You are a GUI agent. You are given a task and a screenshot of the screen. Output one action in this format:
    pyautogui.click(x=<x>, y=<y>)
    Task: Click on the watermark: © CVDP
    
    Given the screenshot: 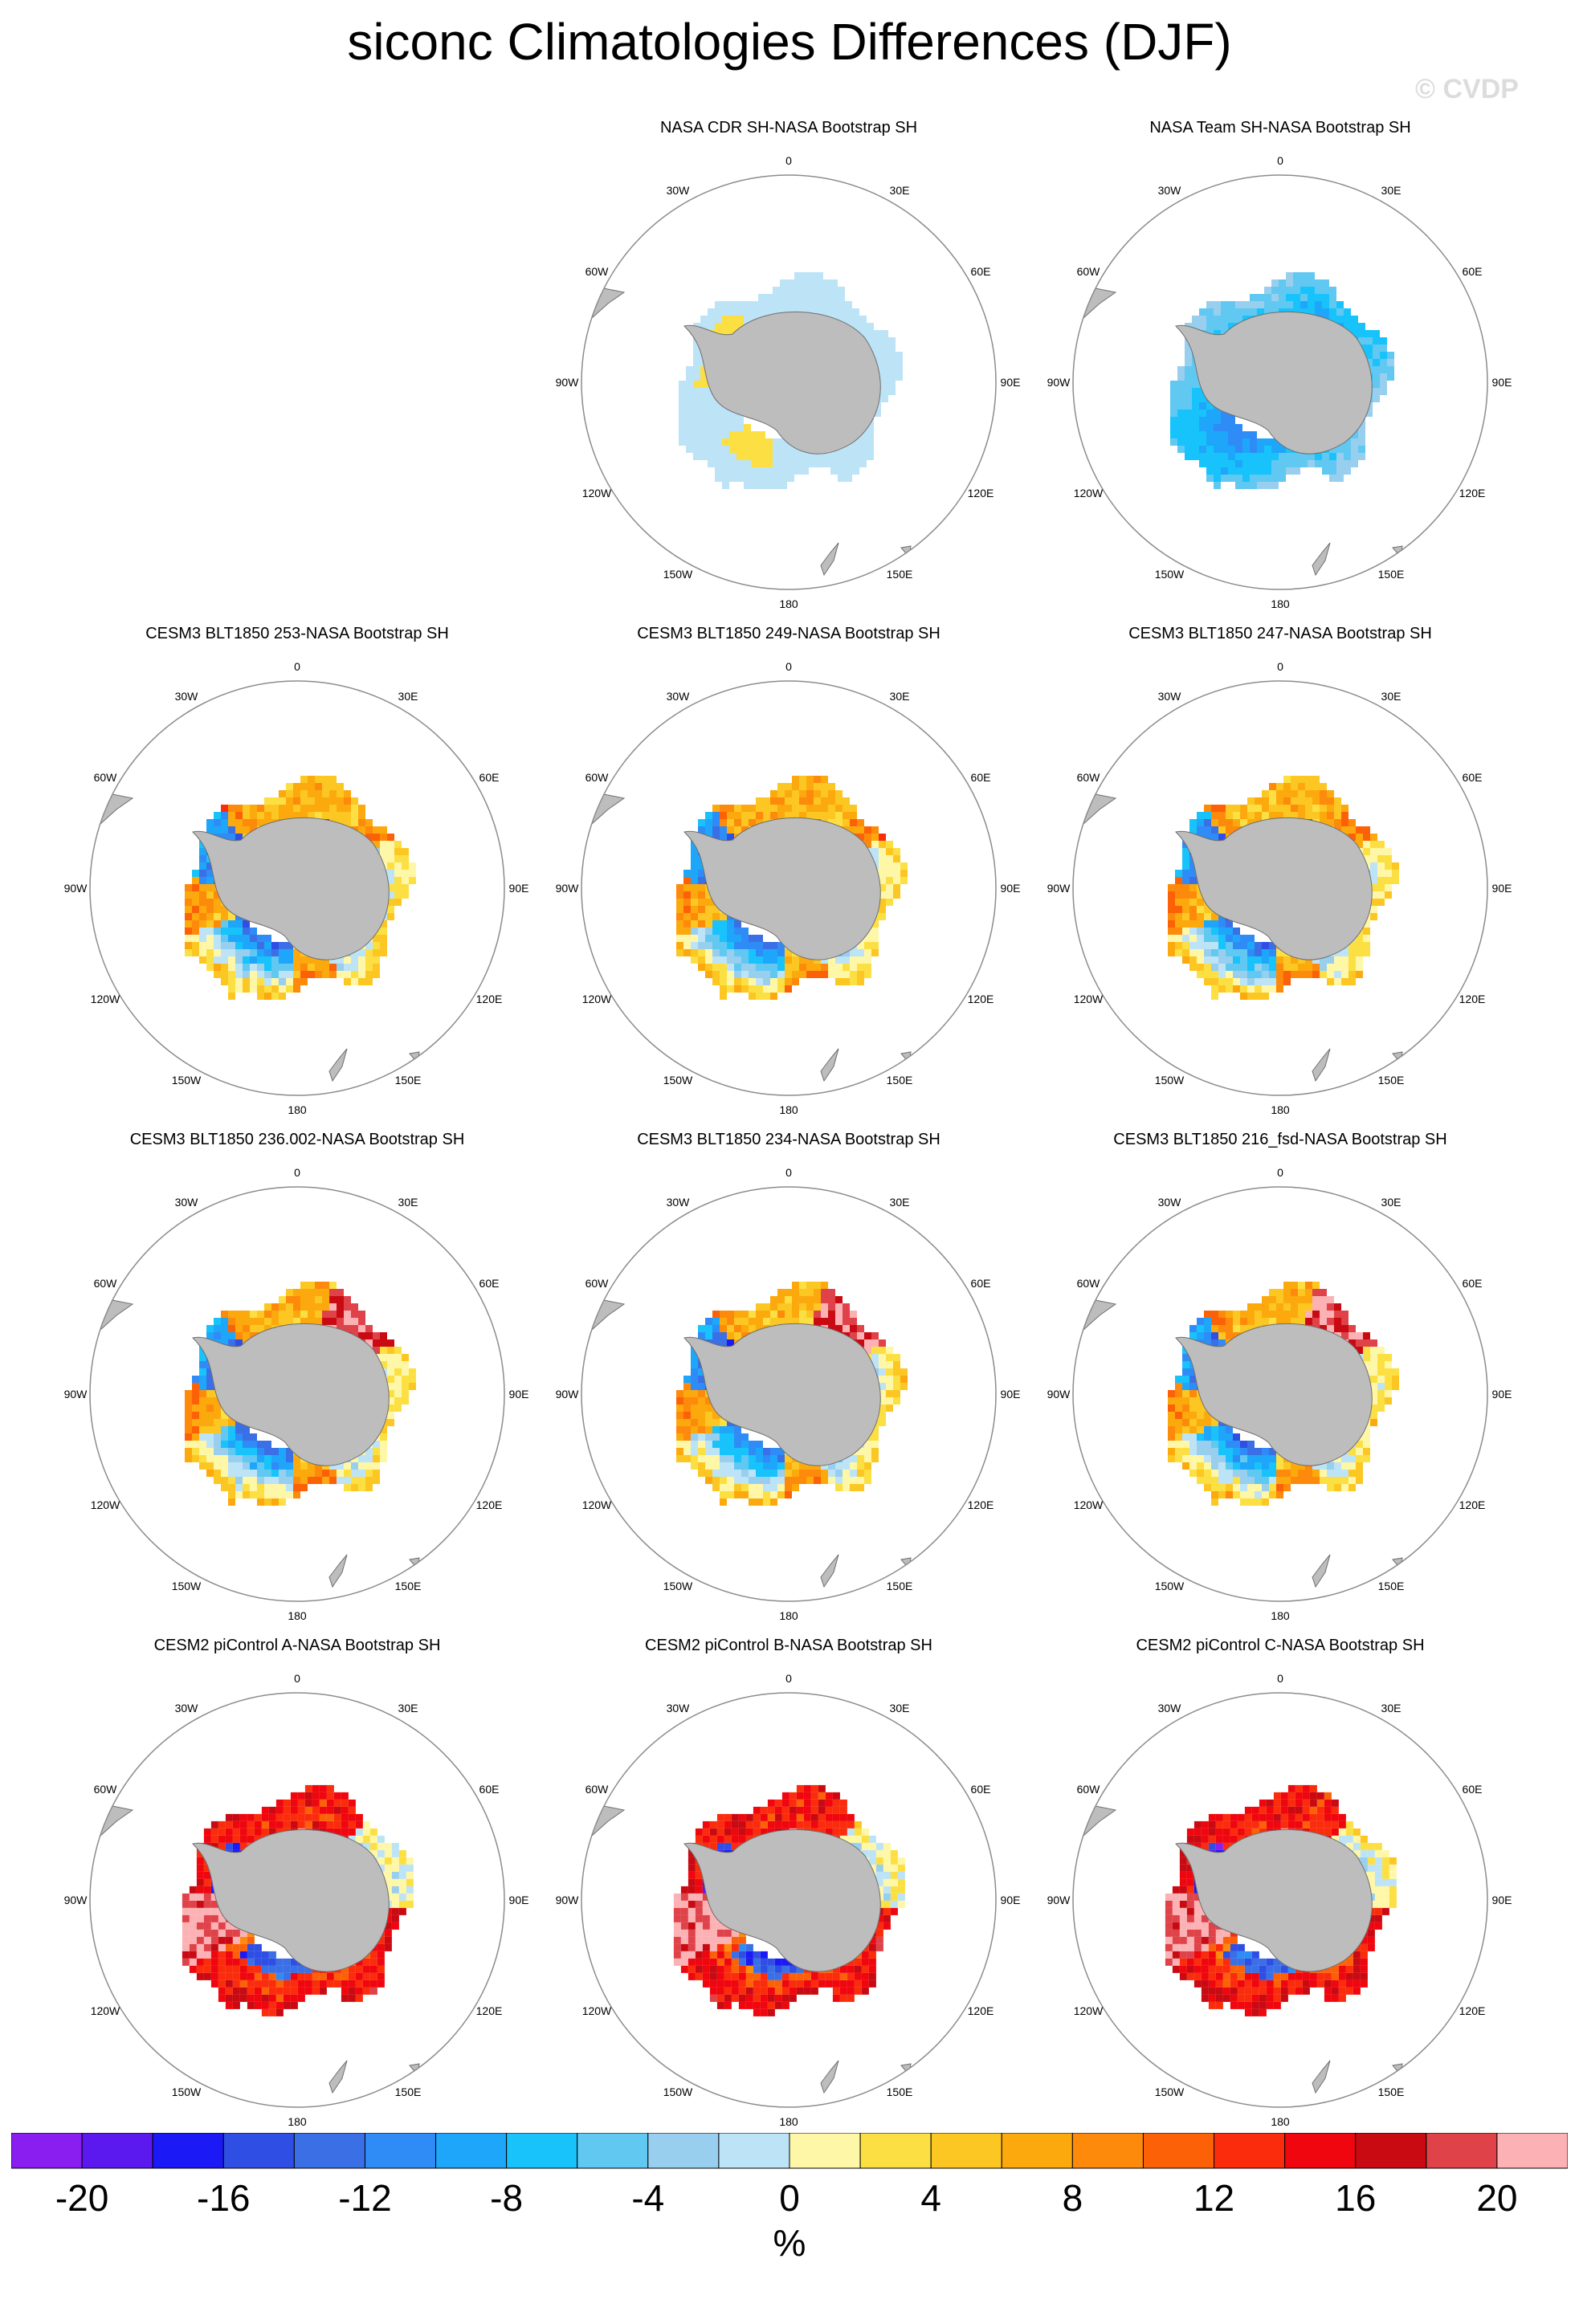 What is the action you would take?
    pyautogui.click(x=1467, y=89)
    